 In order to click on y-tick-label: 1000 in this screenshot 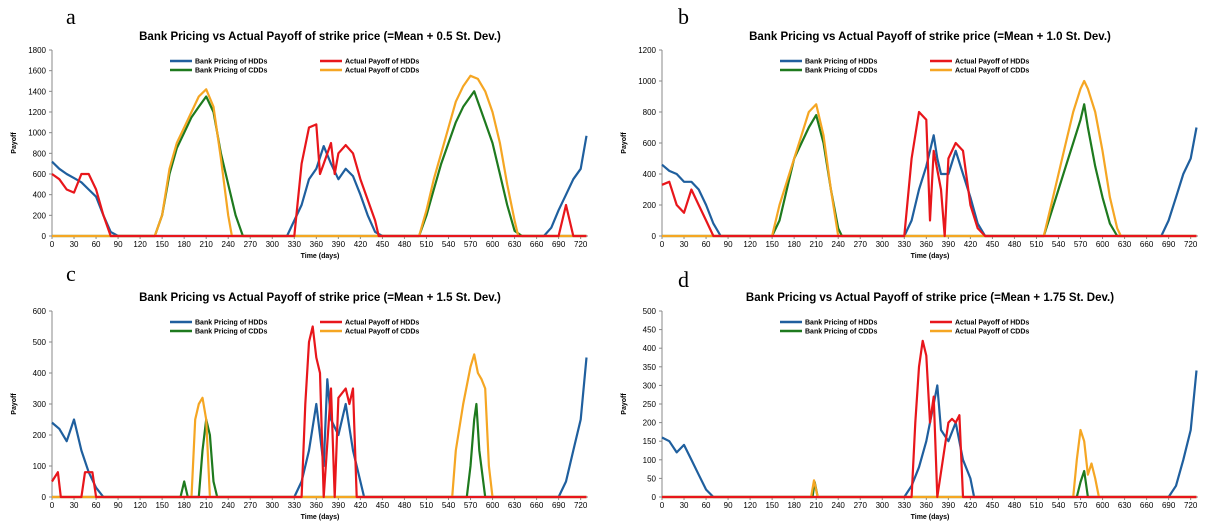, I will do `click(647, 81)`.